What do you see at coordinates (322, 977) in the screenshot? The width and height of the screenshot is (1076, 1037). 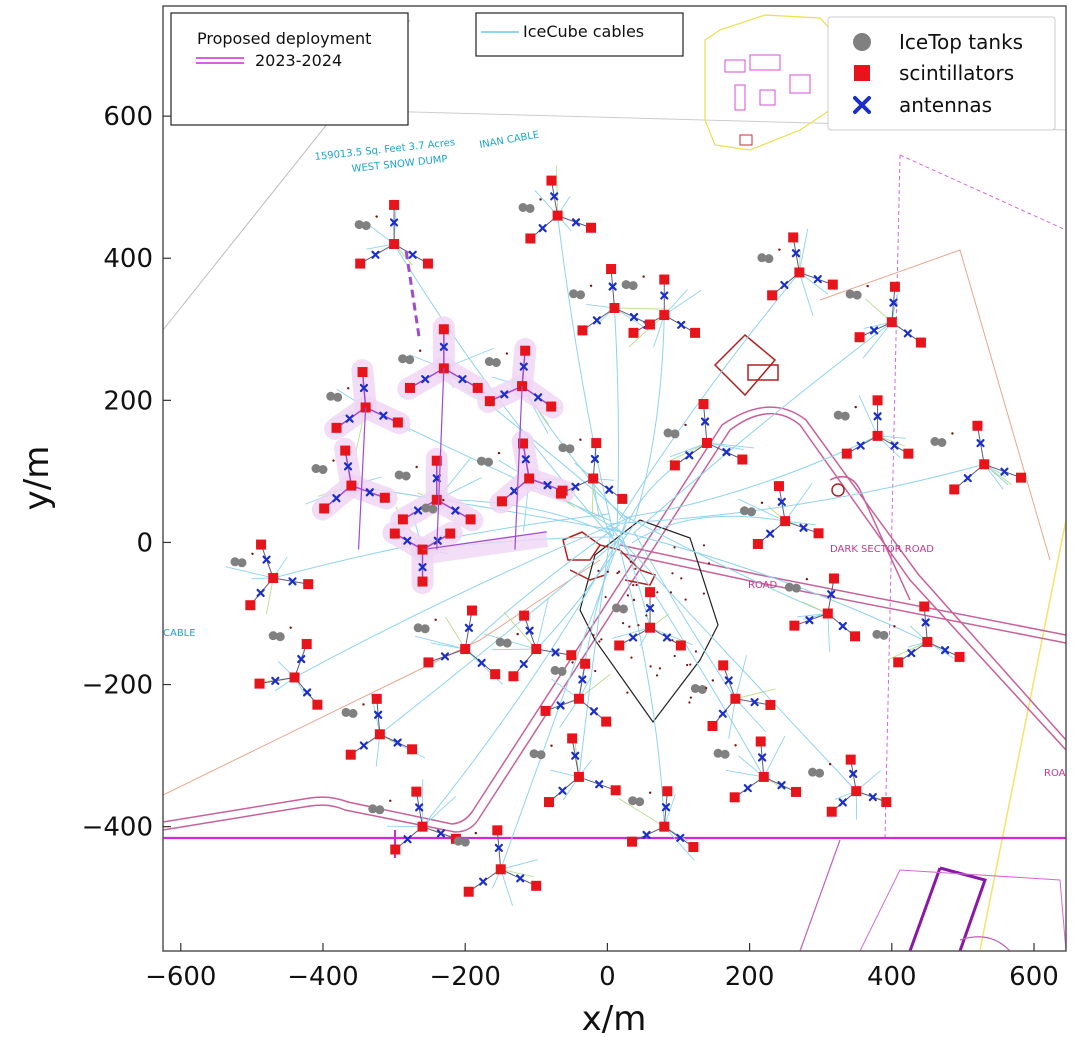 I see `x-tick-label: −400` at bounding box center [322, 977].